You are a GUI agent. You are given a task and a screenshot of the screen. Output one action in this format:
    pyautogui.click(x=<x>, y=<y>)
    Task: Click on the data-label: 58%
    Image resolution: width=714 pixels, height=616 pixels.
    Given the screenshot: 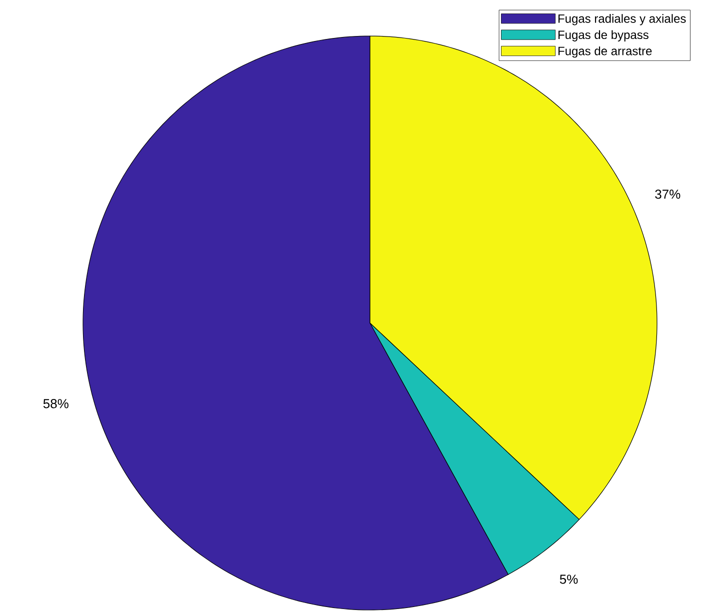 What is the action you would take?
    pyautogui.click(x=55, y=403)
    